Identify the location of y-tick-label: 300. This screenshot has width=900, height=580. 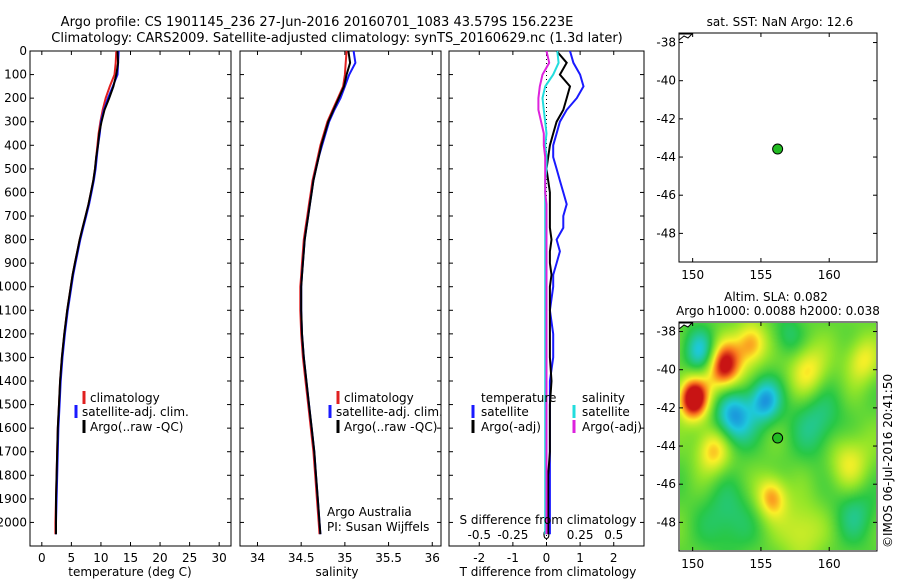
(15, 122).